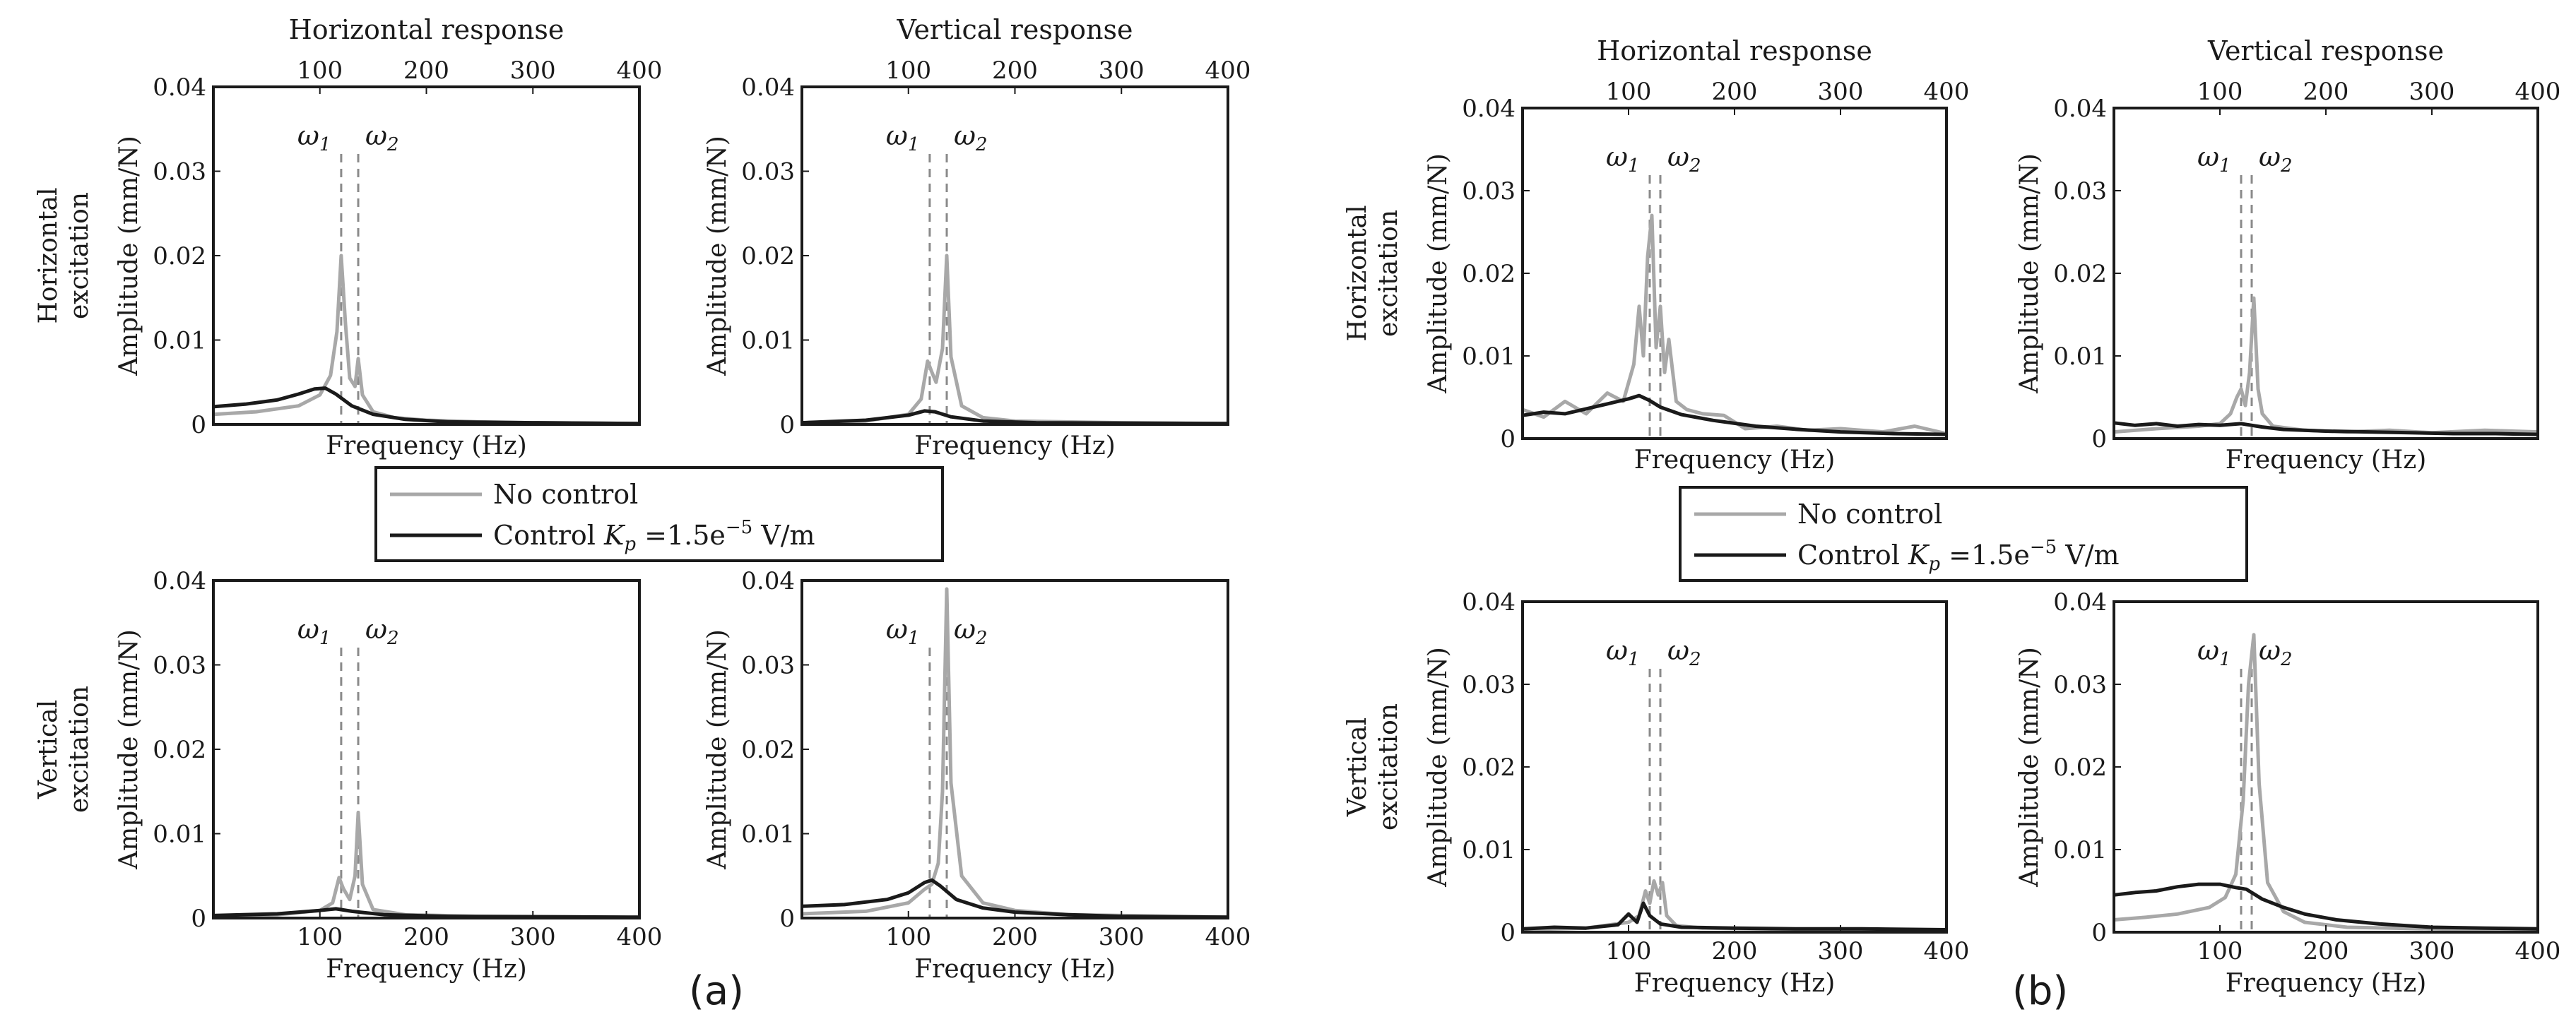 The image size is (2576, 1036). I want to click on legend-a: No control Control Kp =1.5e−5 V/m, so click(659, 514).